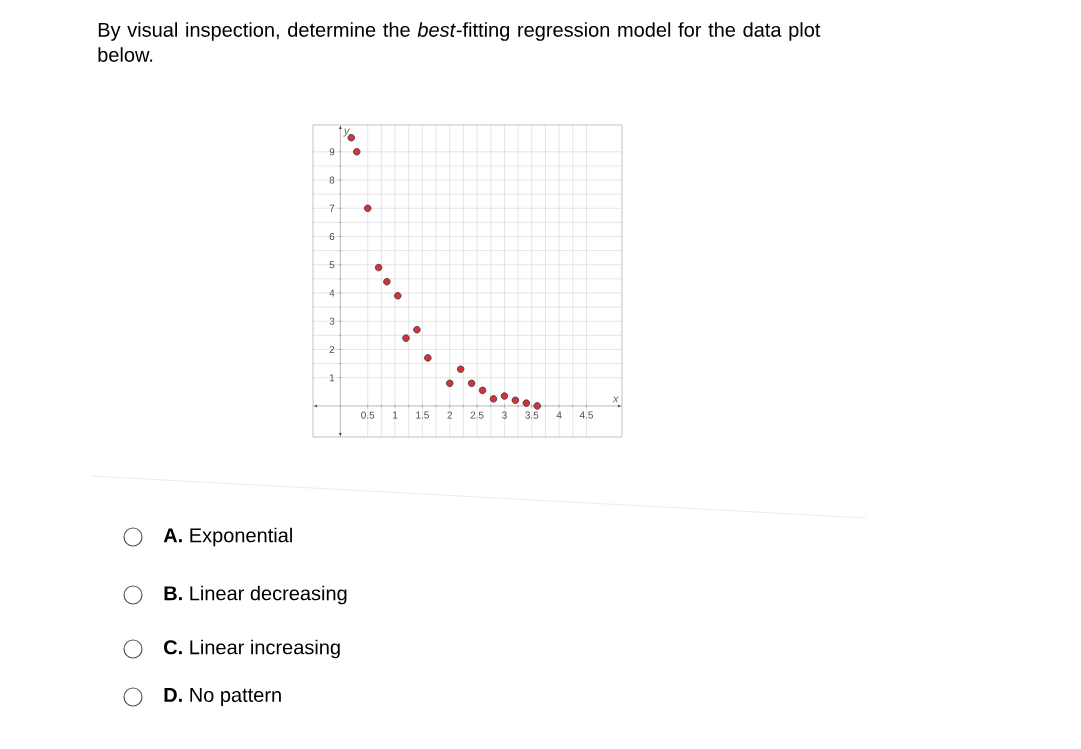 The width and height of the screenshot is (1081, 749). Describe the element at coordinates (332, 236) in the screenshot. I see `y-tick-label: 6` at that location.